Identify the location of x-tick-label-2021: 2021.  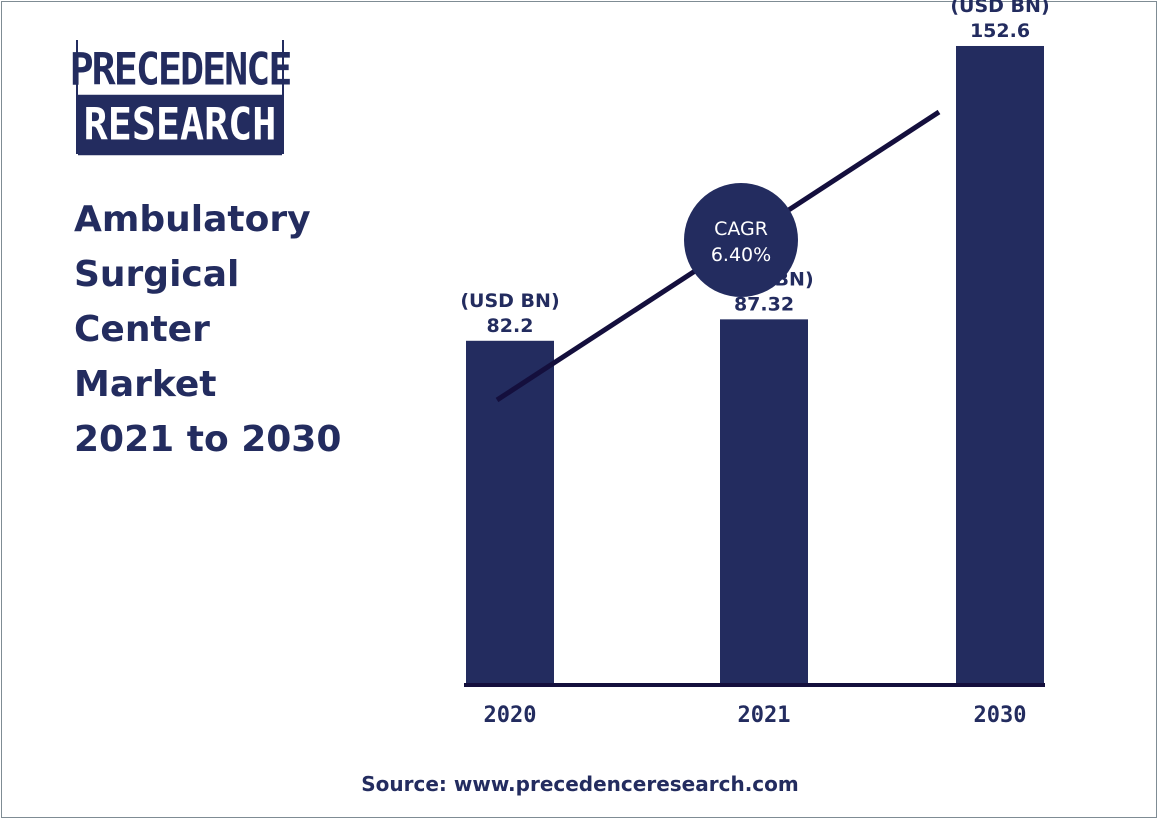
(764, 715).